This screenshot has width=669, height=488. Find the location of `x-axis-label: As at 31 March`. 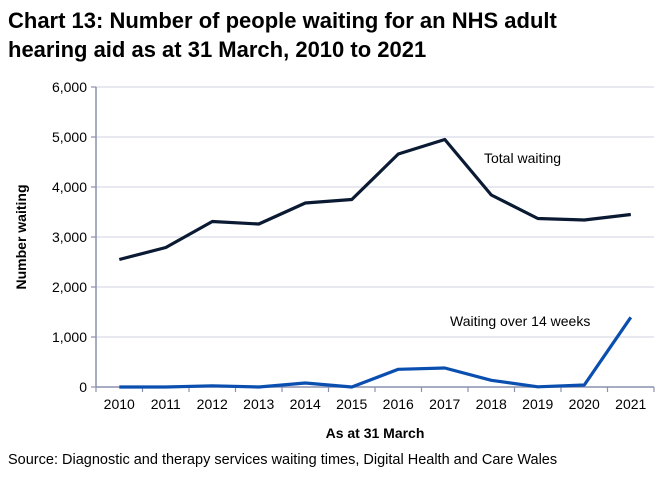

x-axis-label: As at 31 March is located at coordinates (375, 433).